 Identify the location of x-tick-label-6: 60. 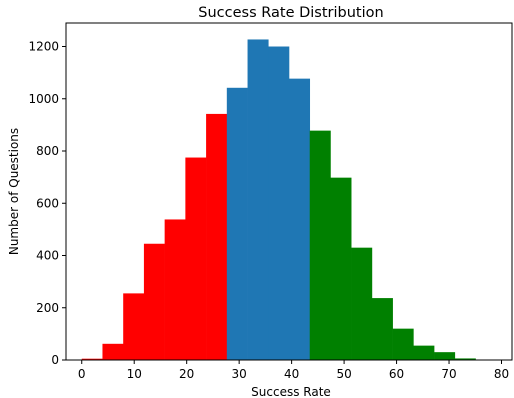
(396, 374).